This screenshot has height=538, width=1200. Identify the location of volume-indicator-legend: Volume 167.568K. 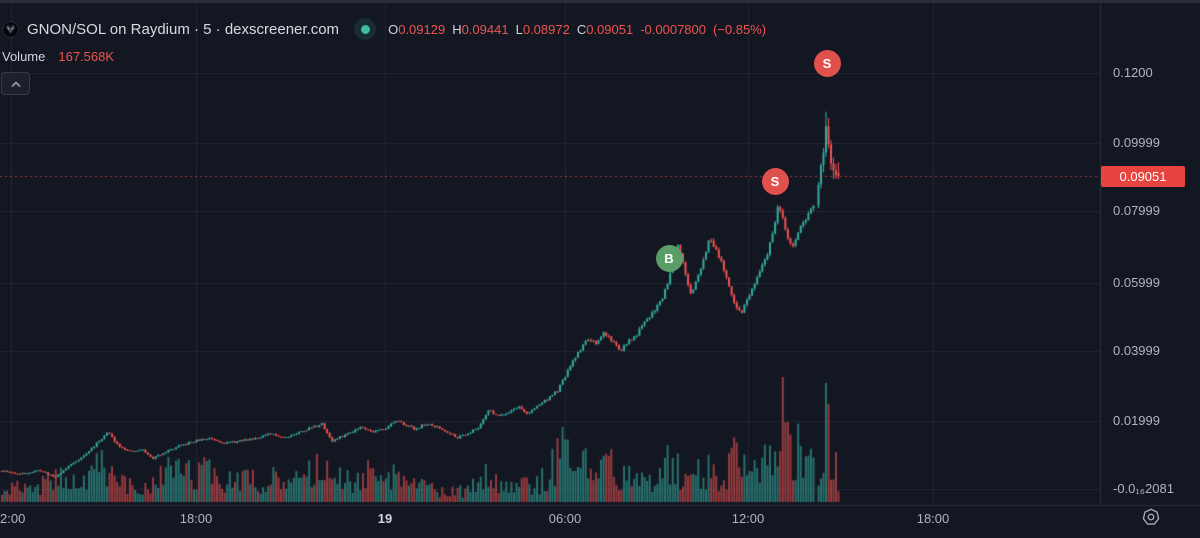
(58, 56).